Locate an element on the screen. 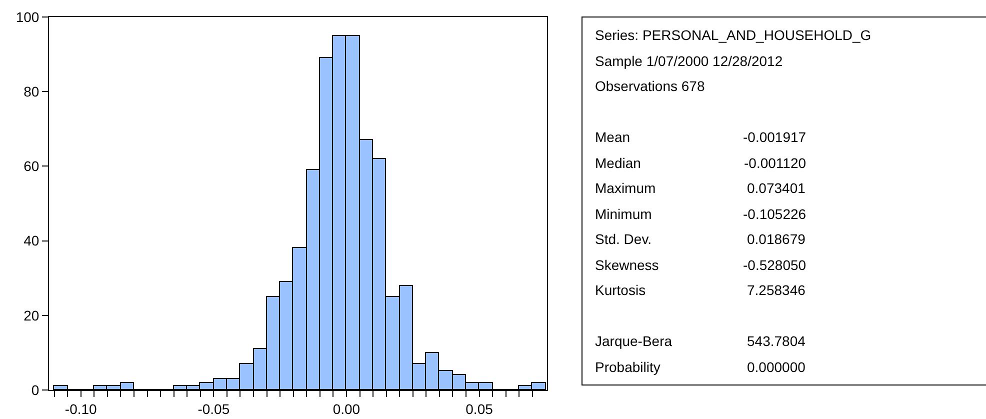 This screenshot has width=986, height=419. text: Skewness is located at coordinates (627, 265).